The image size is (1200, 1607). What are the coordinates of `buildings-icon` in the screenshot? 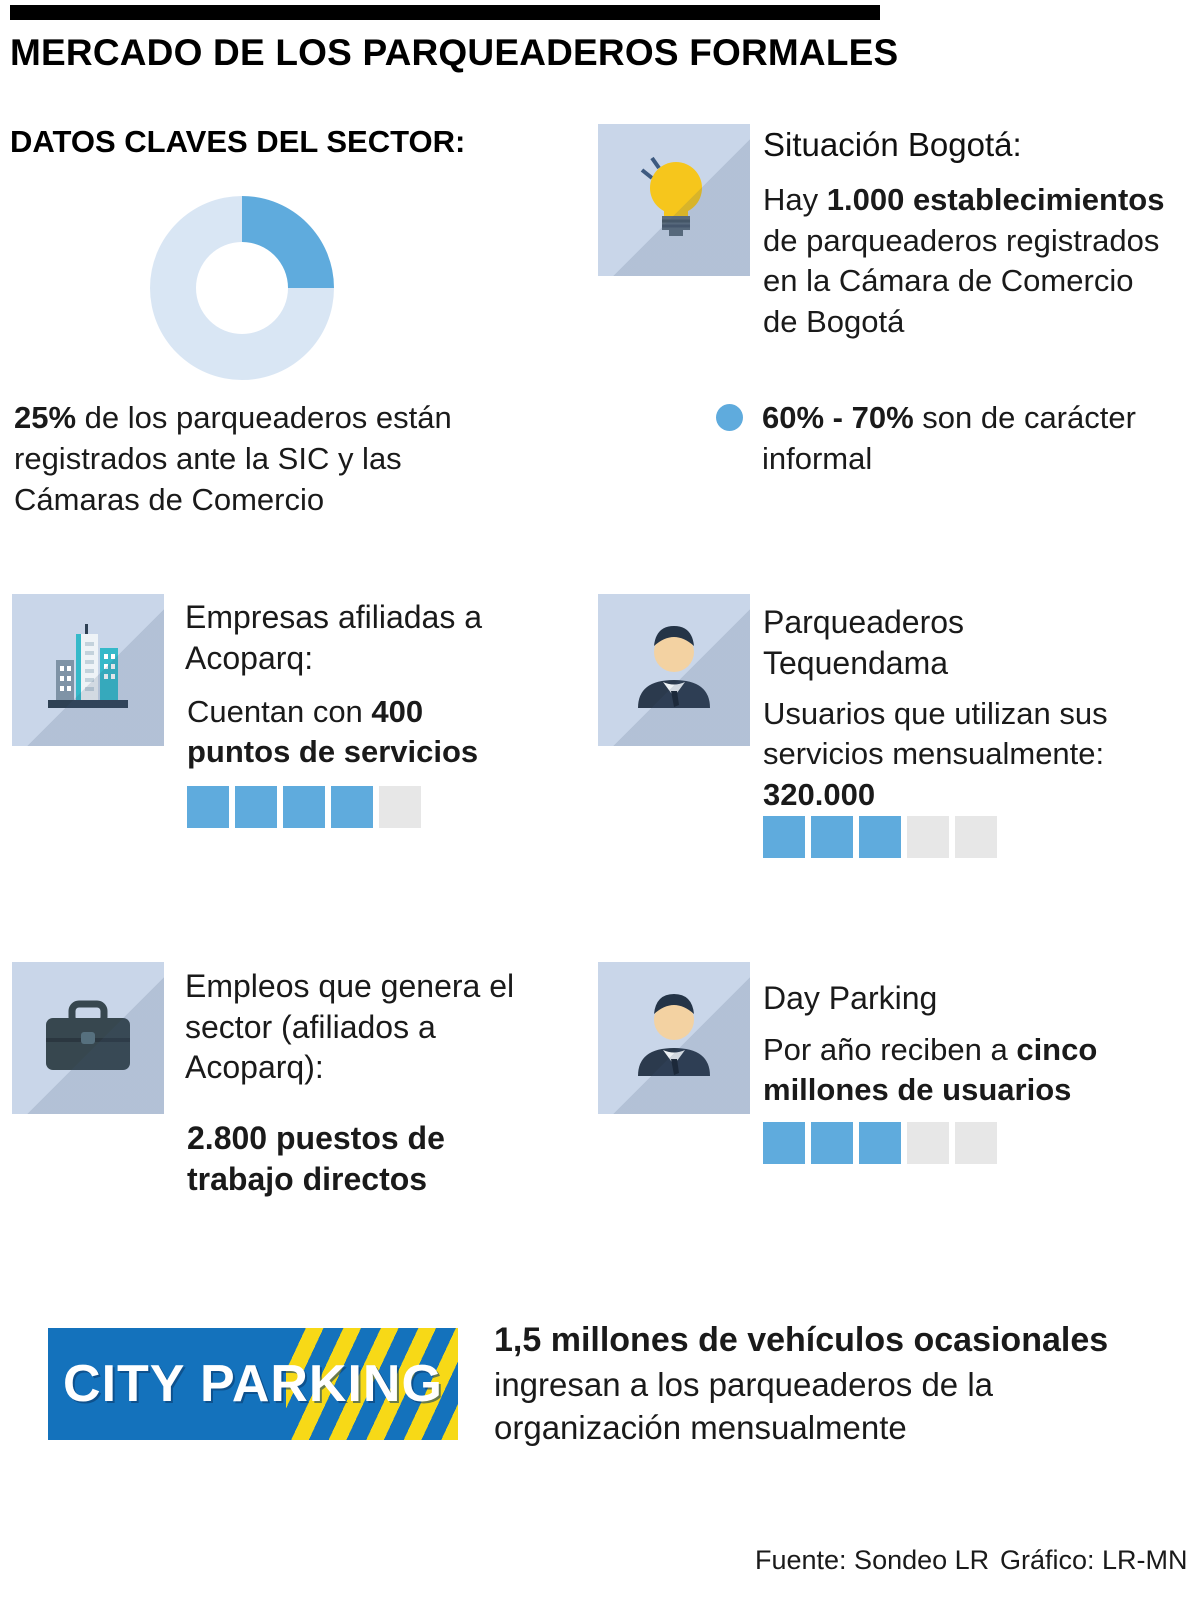 It's located at (88, 670).